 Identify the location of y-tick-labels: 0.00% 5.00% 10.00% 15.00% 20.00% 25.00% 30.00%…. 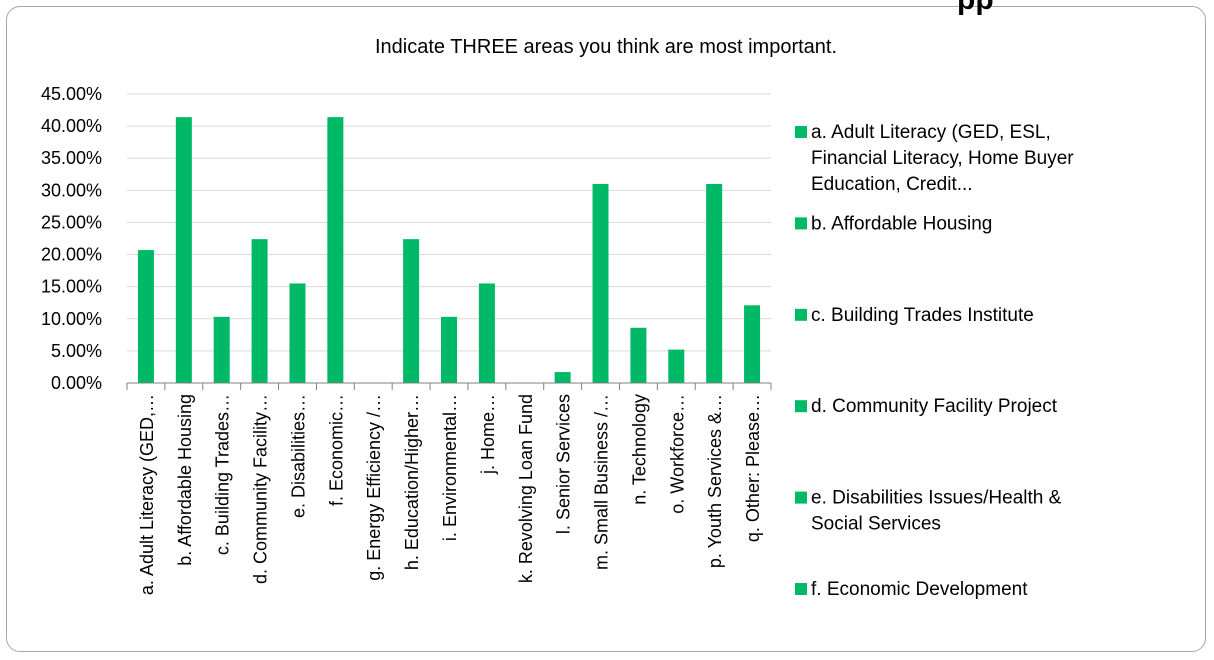
(71, 238).